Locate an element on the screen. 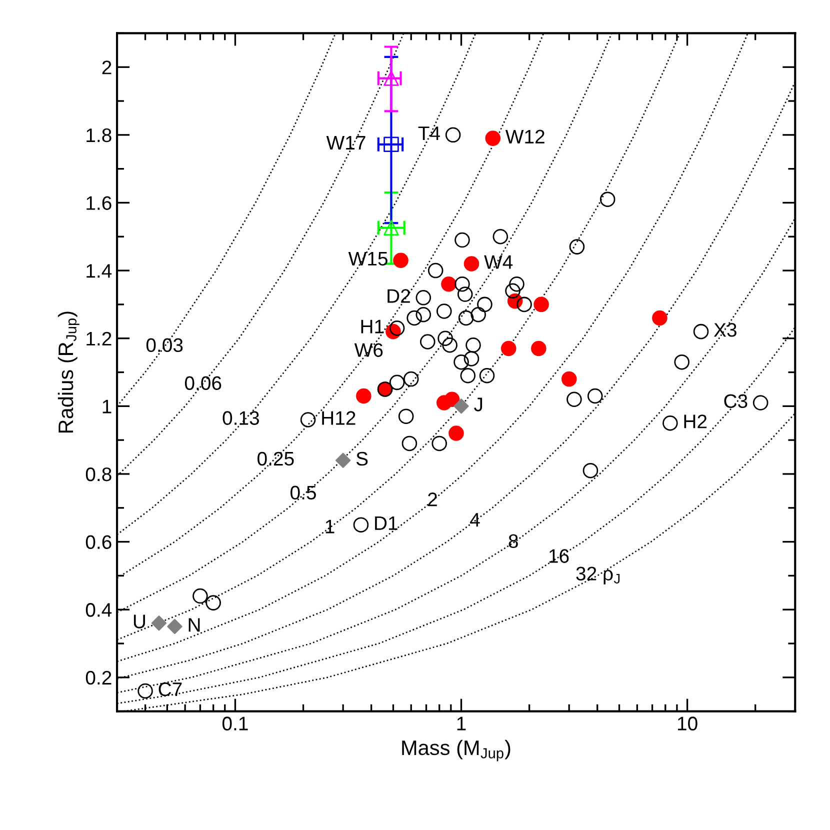 The height and width of the screenshot is (830, 830). y-tick-label: 0.6 is located at coordinates (99, 542).